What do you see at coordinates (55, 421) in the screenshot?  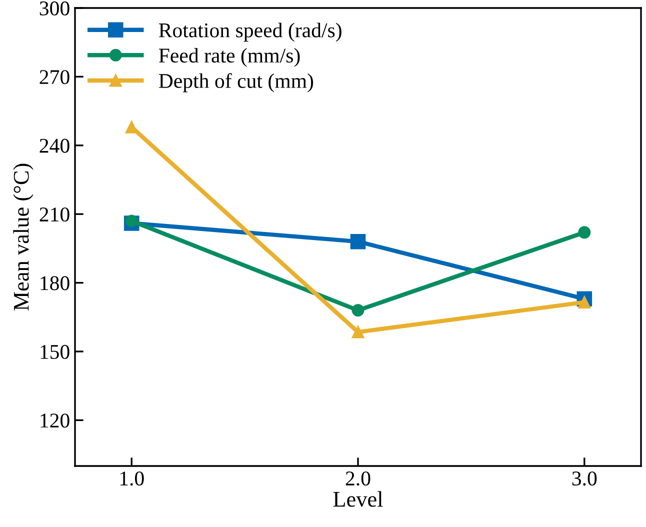 I see `y-tick-label: 120` at bounding box center [55, 421].